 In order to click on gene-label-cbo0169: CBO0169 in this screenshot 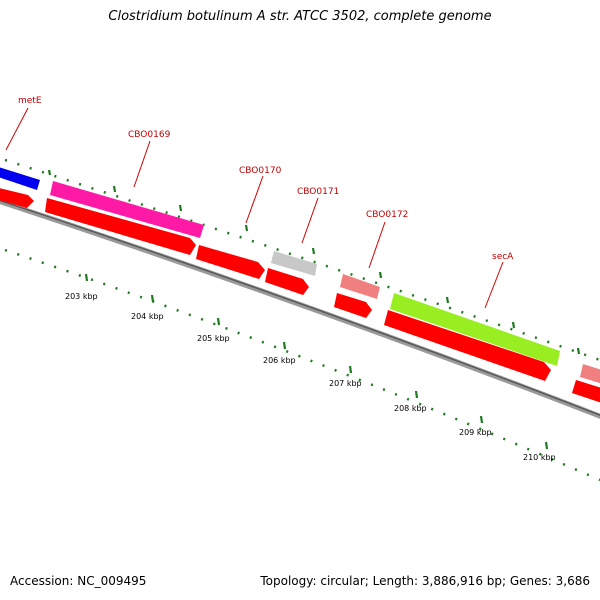, I will do `click(149, 135)`.